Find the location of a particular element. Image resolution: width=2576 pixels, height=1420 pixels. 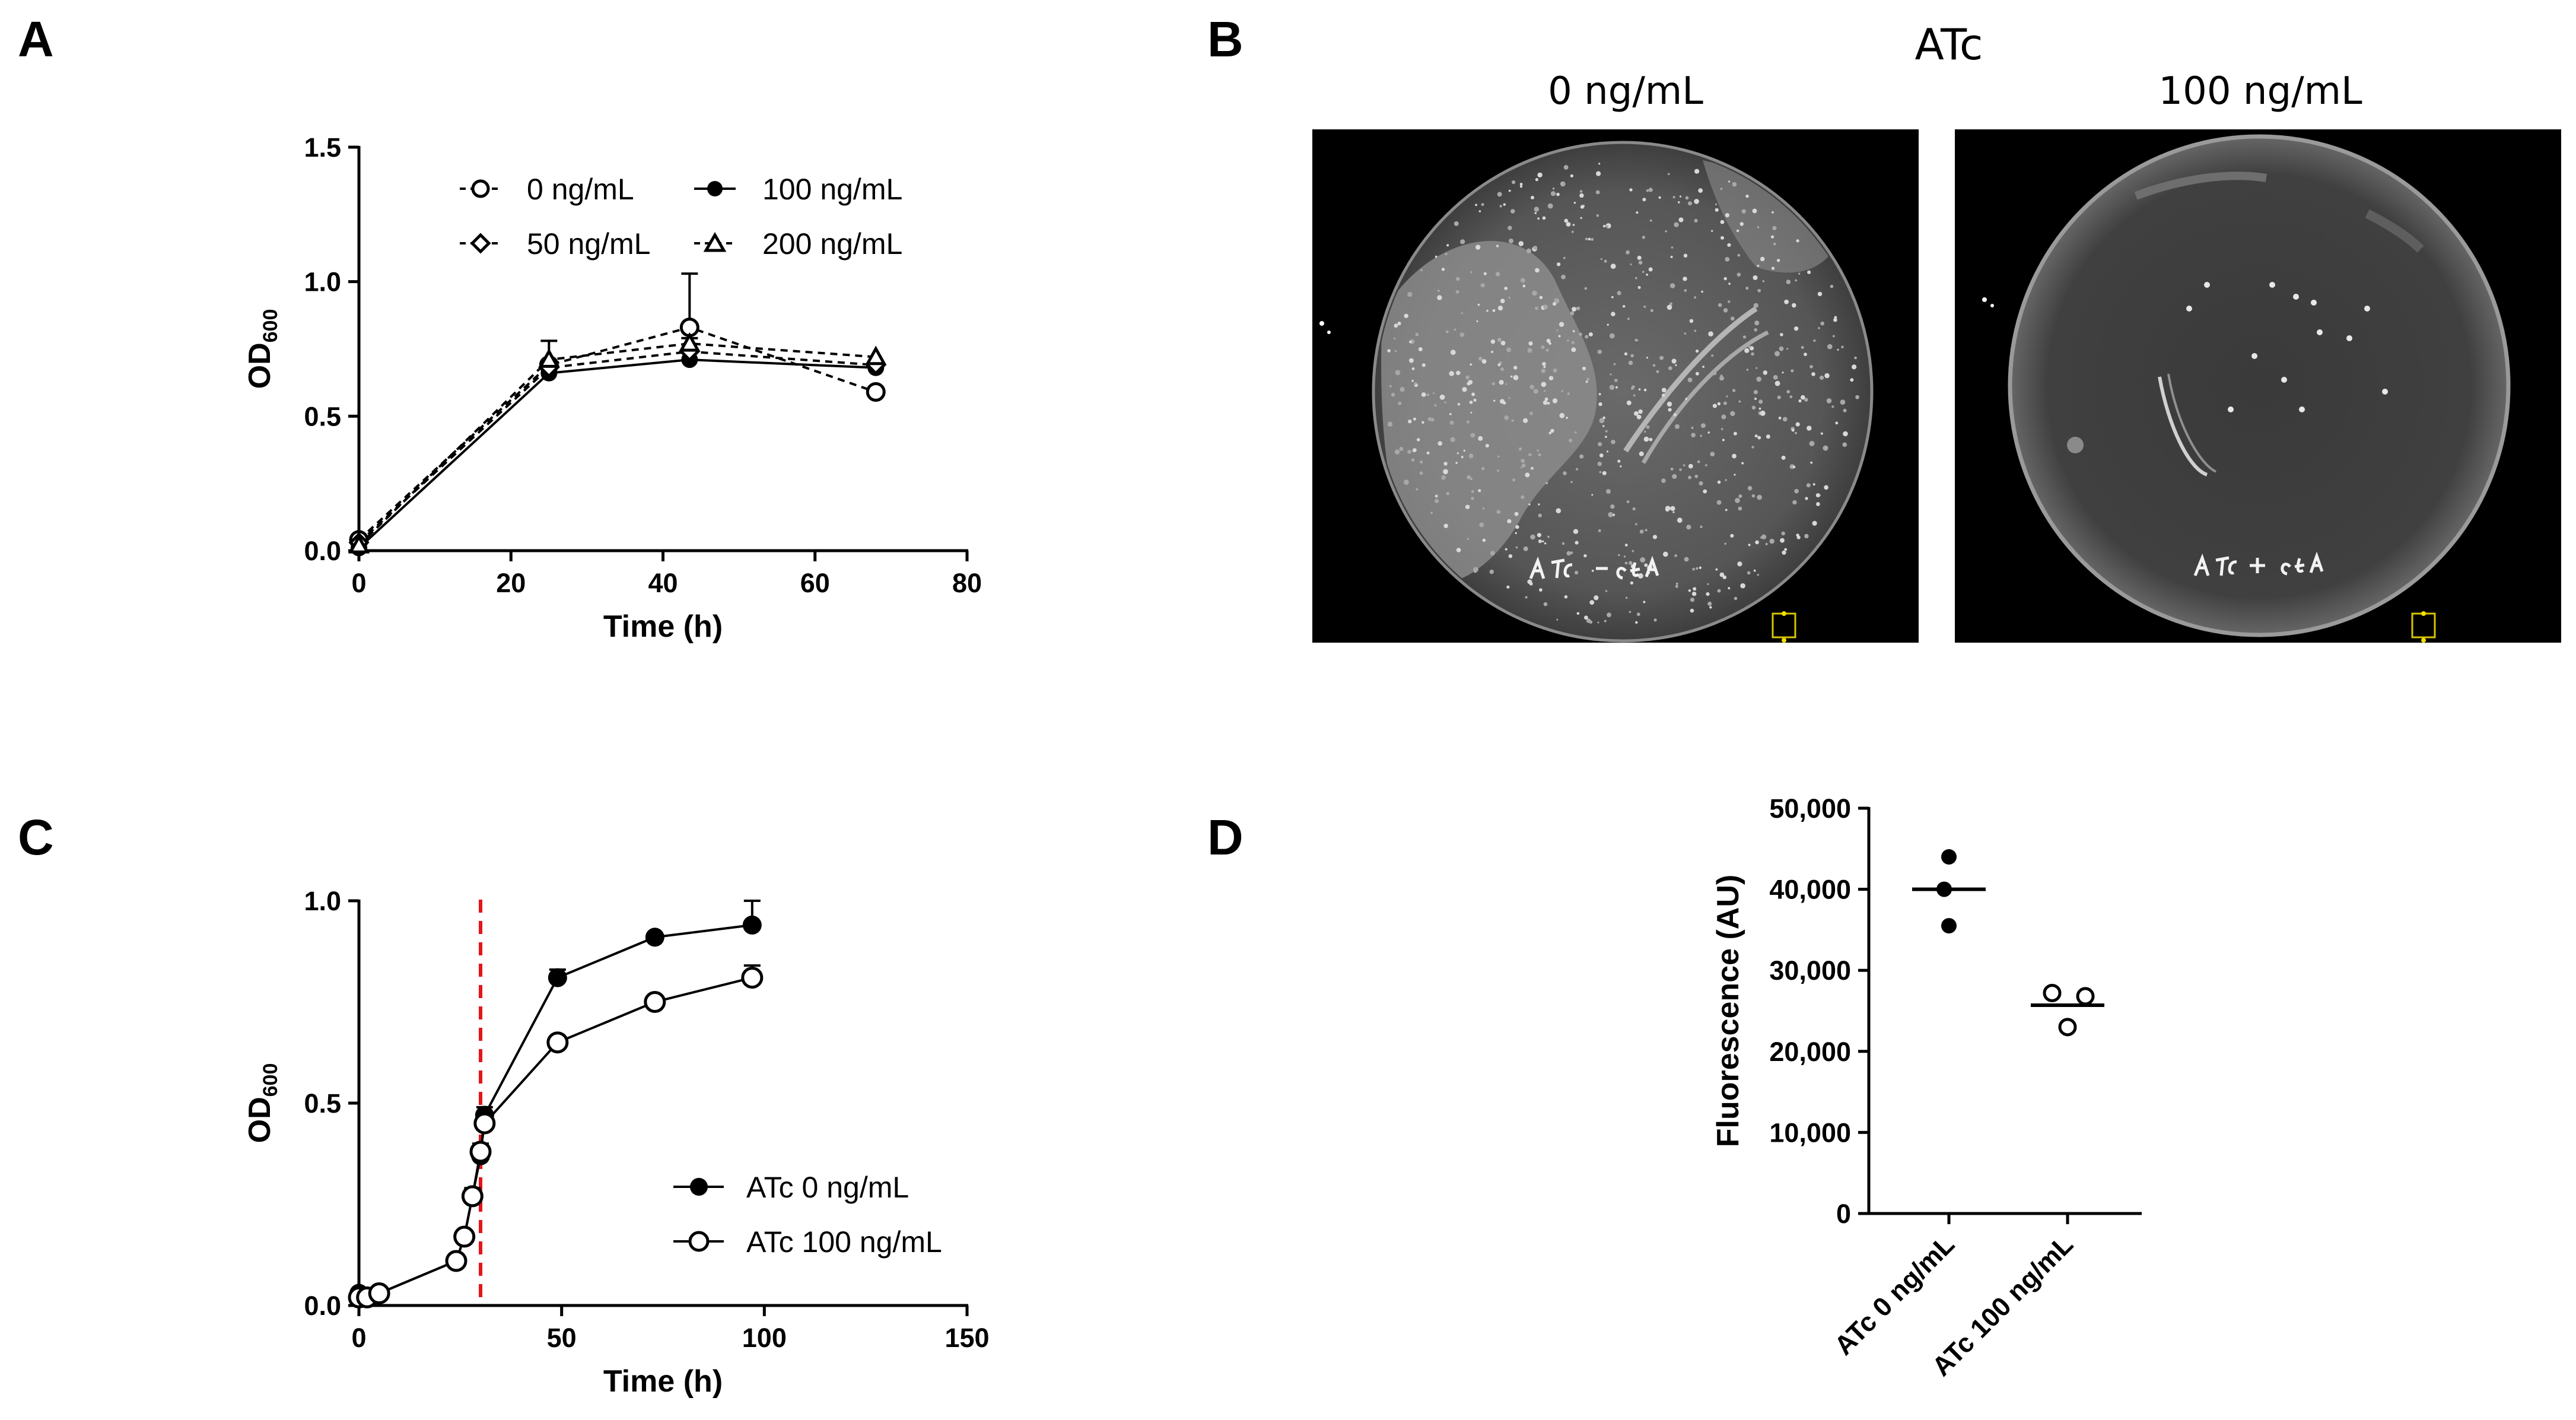

plates-title: ATc is located at coordinates (1949, 44).